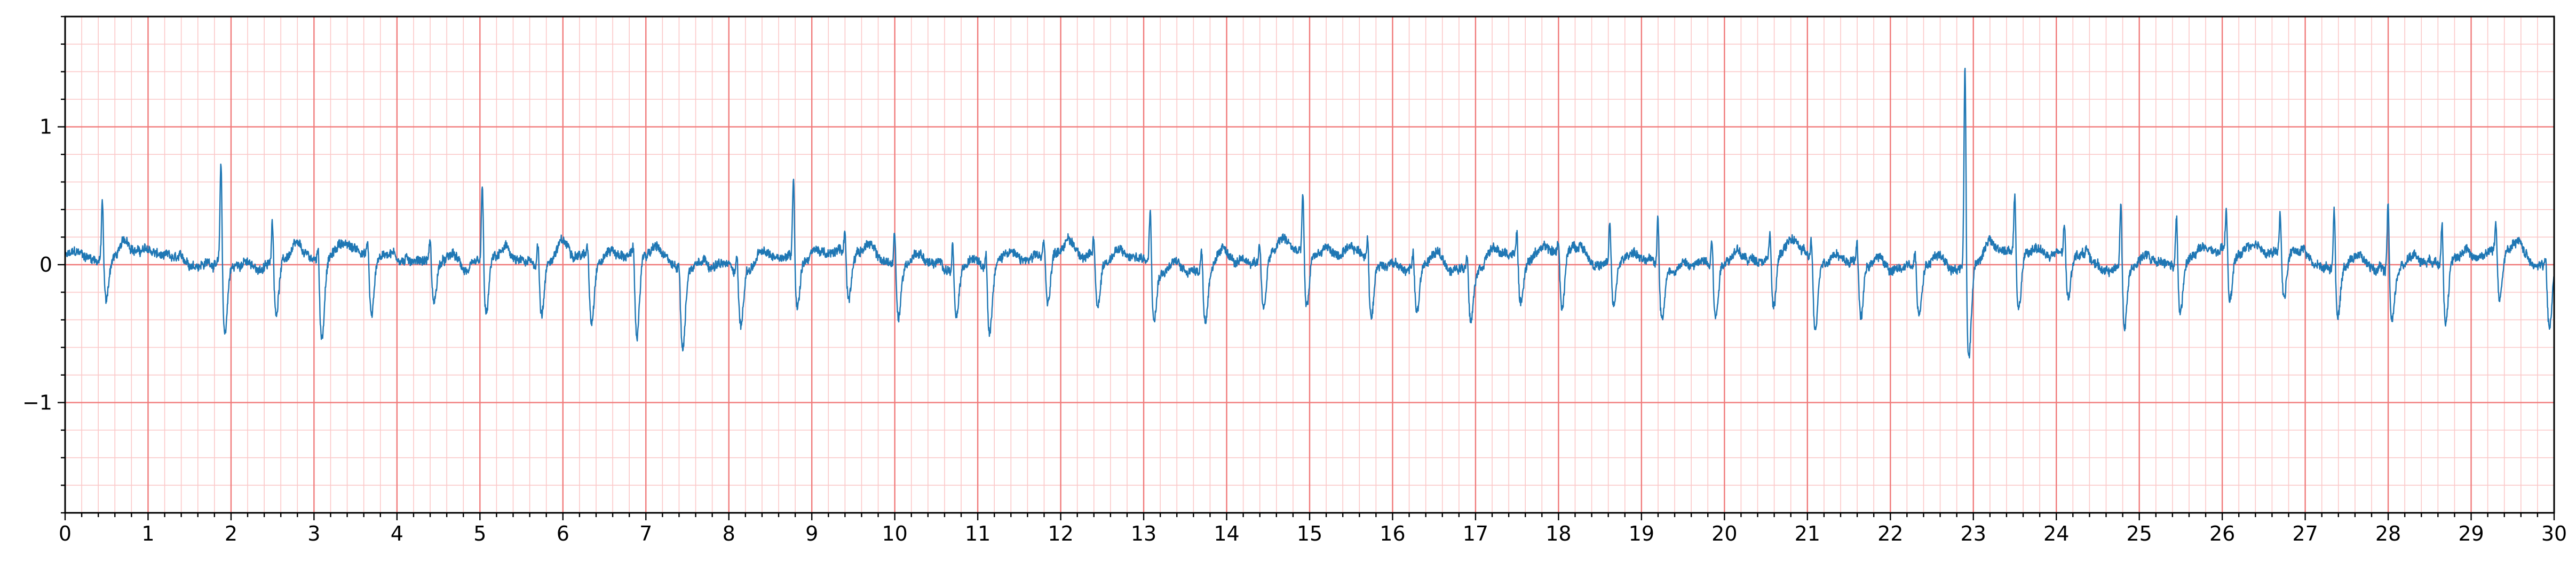  Describe the element at coordinates (2305, 533) in the screenshot. I see `x-tick-label: 27` at that location.